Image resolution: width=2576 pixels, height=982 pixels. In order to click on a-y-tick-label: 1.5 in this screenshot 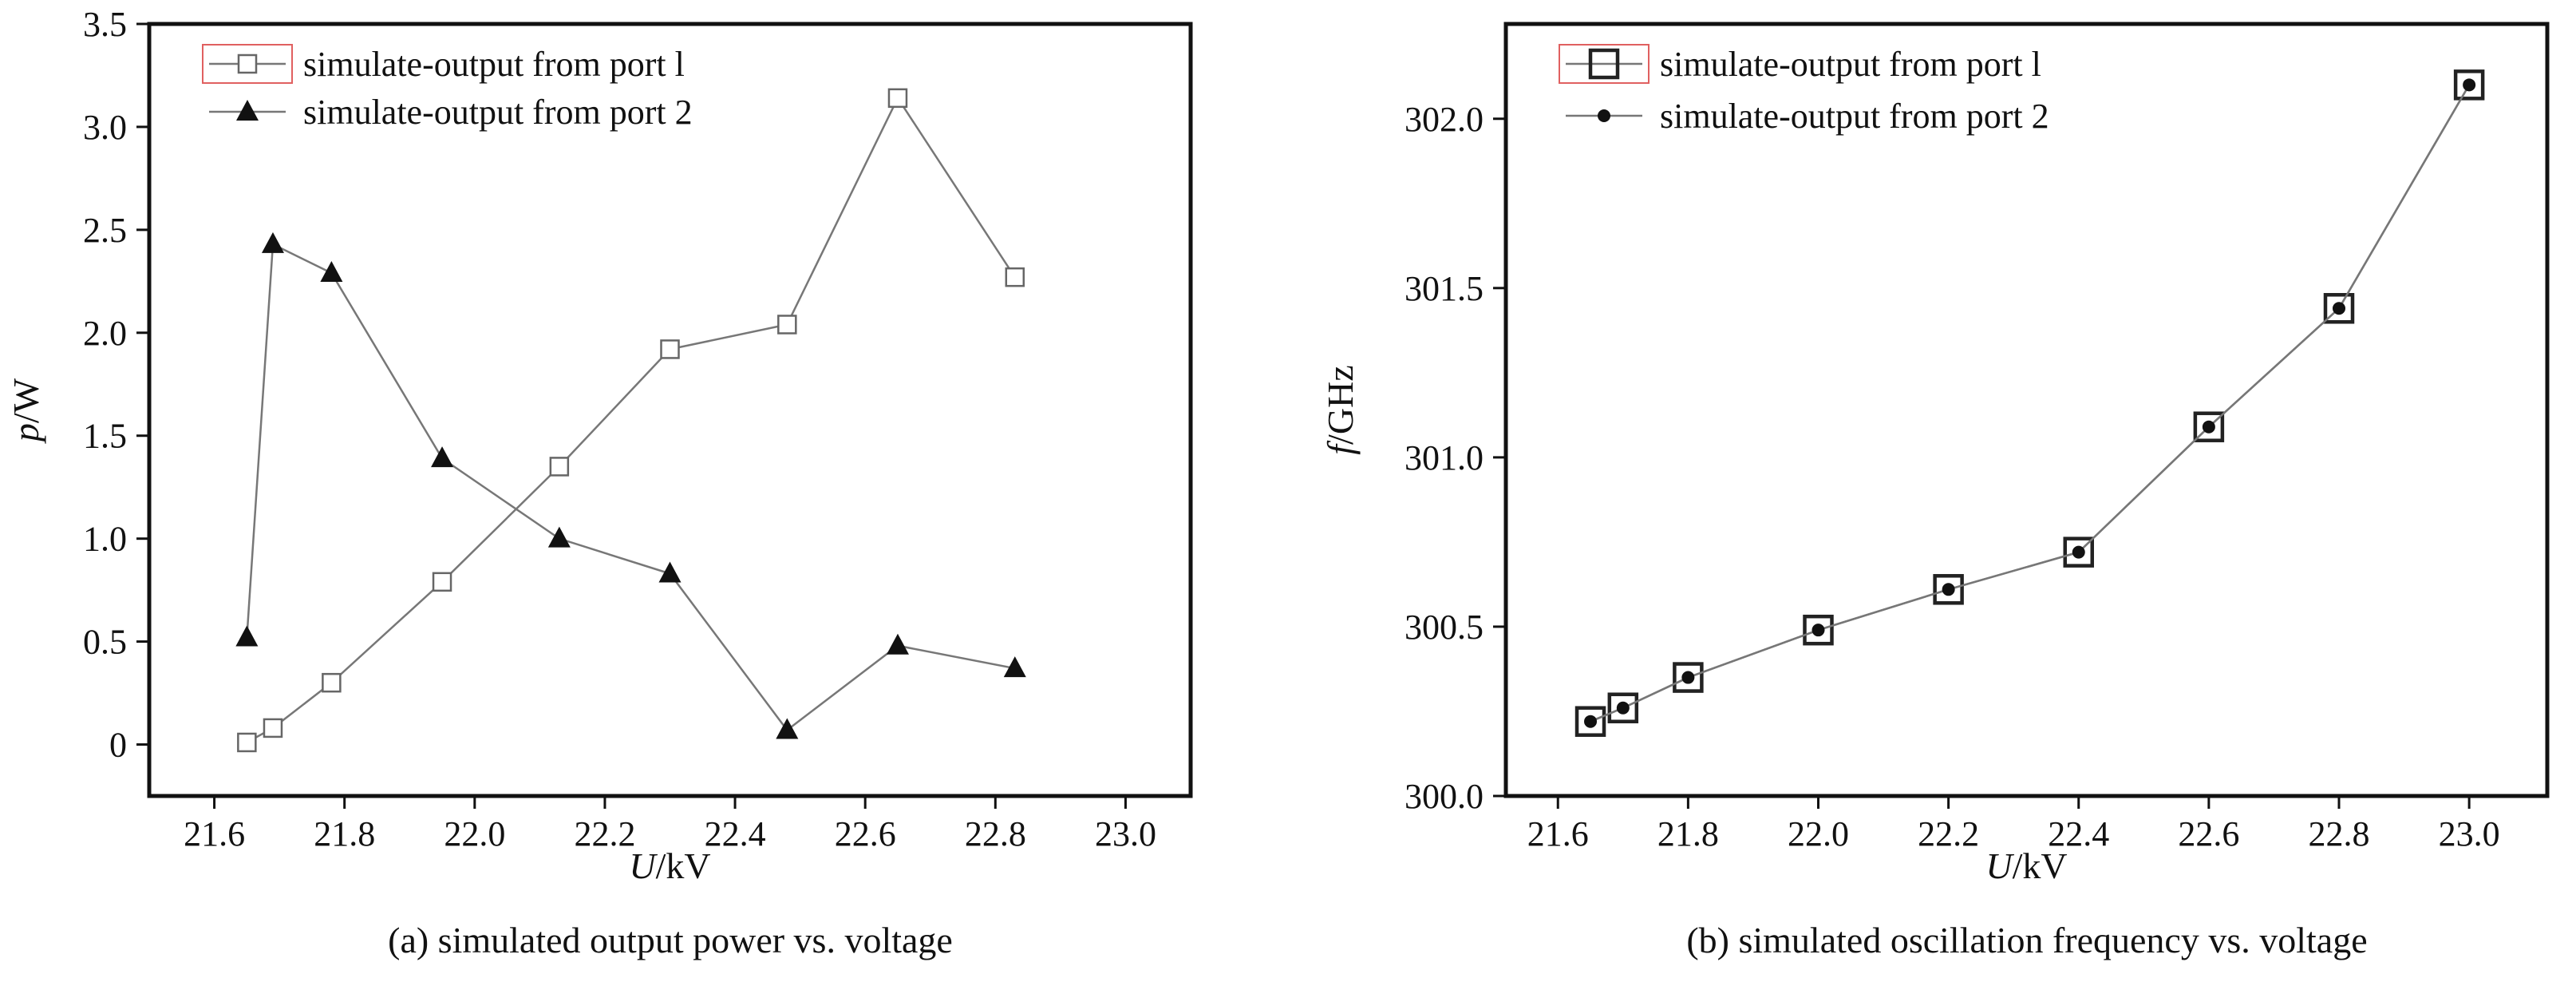, I will do `click(105, 436)`.